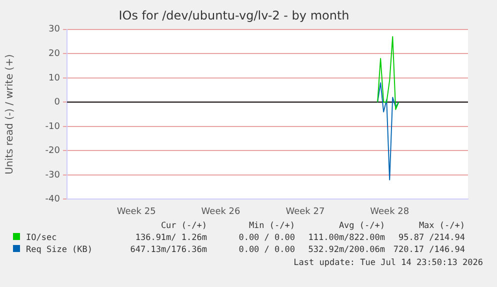 This screenshot has height=287, width=497. Describe the element at coordinates (183, 226) in the screenshot. I see `text: Cur (-/+)` at that location.